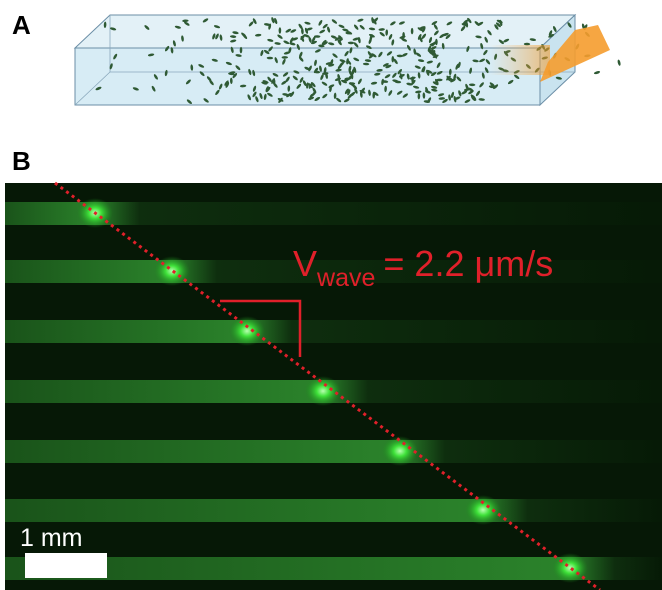 The height and width of the screenshot is (590, 662). Describe the element at coordinates (323, 391) in the screenshot. I see `bright-band` at that location.